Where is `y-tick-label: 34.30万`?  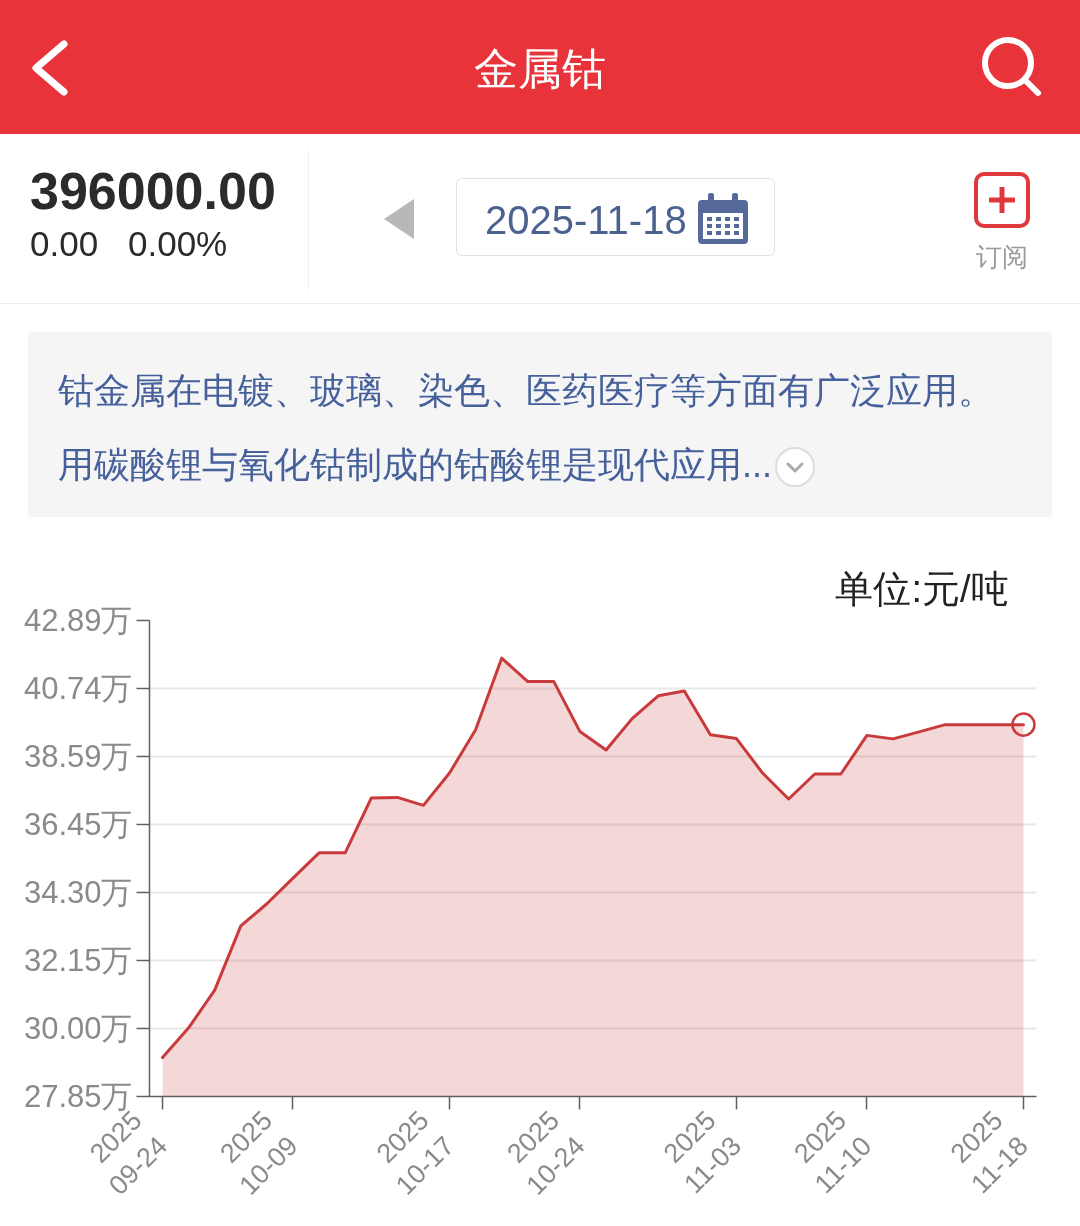 y-tick-label: 34.30万 is located at coordinates (78, 892).